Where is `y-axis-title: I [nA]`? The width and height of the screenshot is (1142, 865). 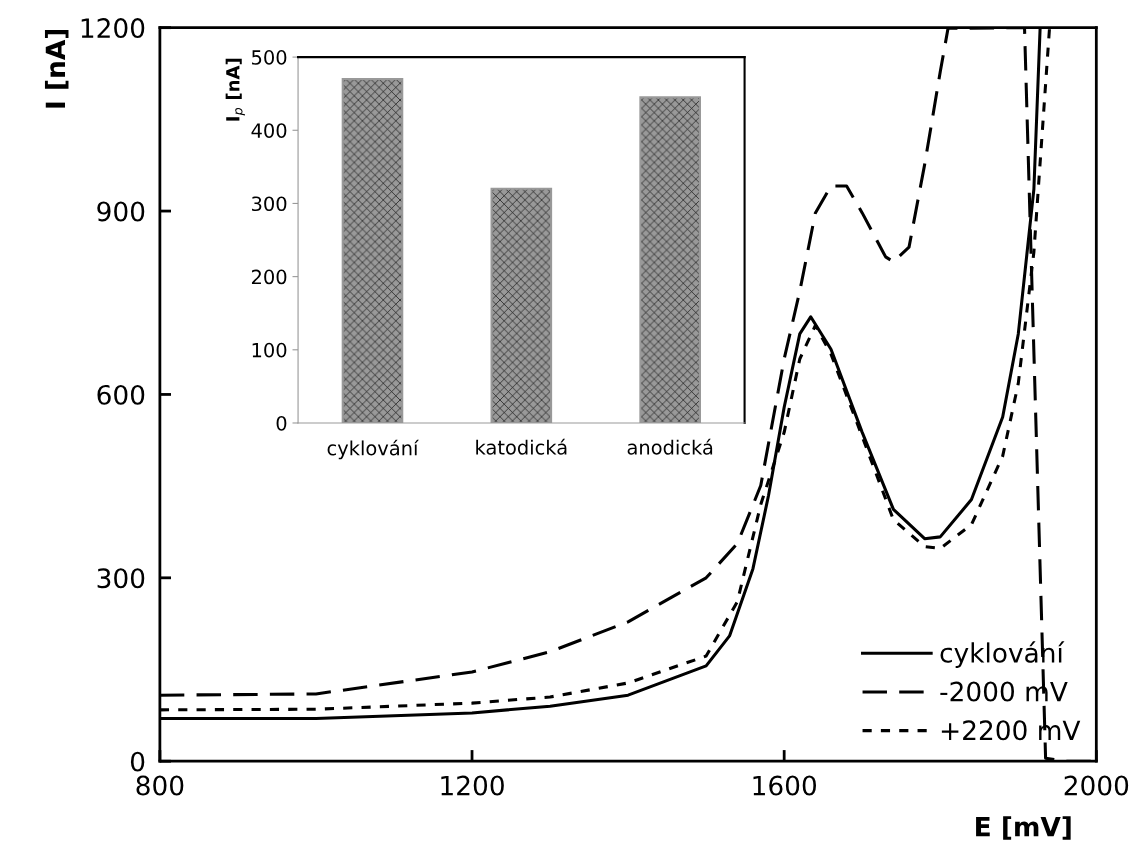
y-axis-title: I [nA] is located at coordinates (56, 68).